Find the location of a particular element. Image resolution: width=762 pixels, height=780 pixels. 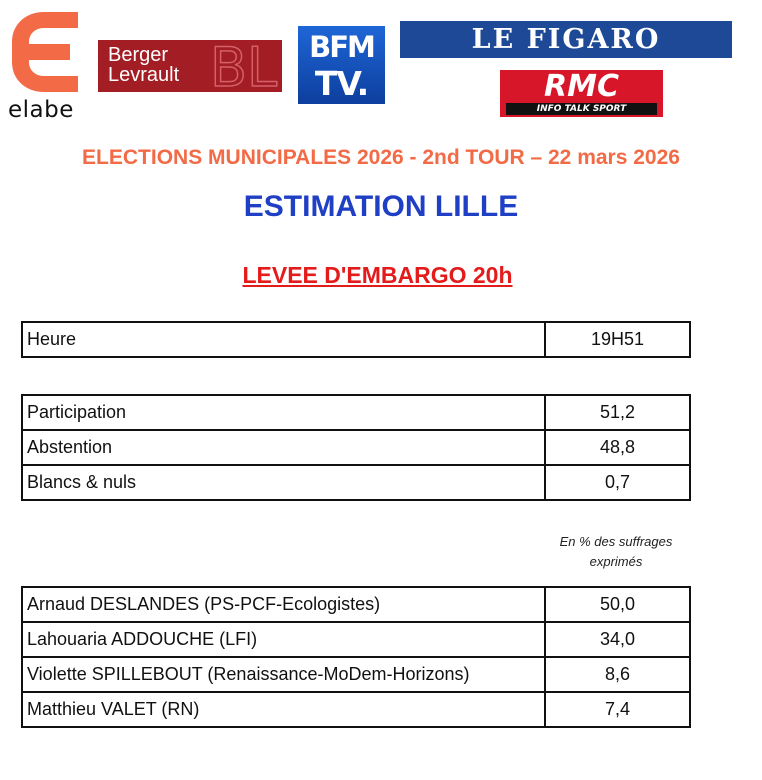

svg-text: BL is located at coordinates (243, 66).